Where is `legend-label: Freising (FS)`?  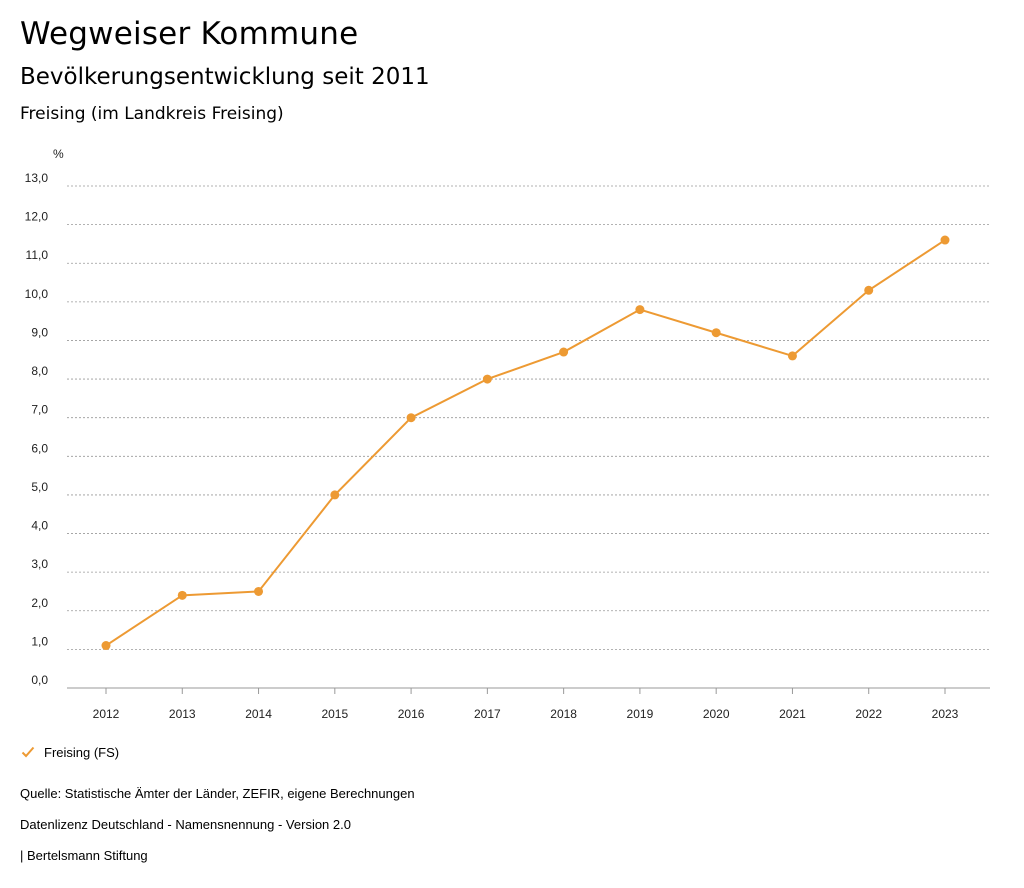 legend-label: Freising (FS) is located at coordinates (82, 752).